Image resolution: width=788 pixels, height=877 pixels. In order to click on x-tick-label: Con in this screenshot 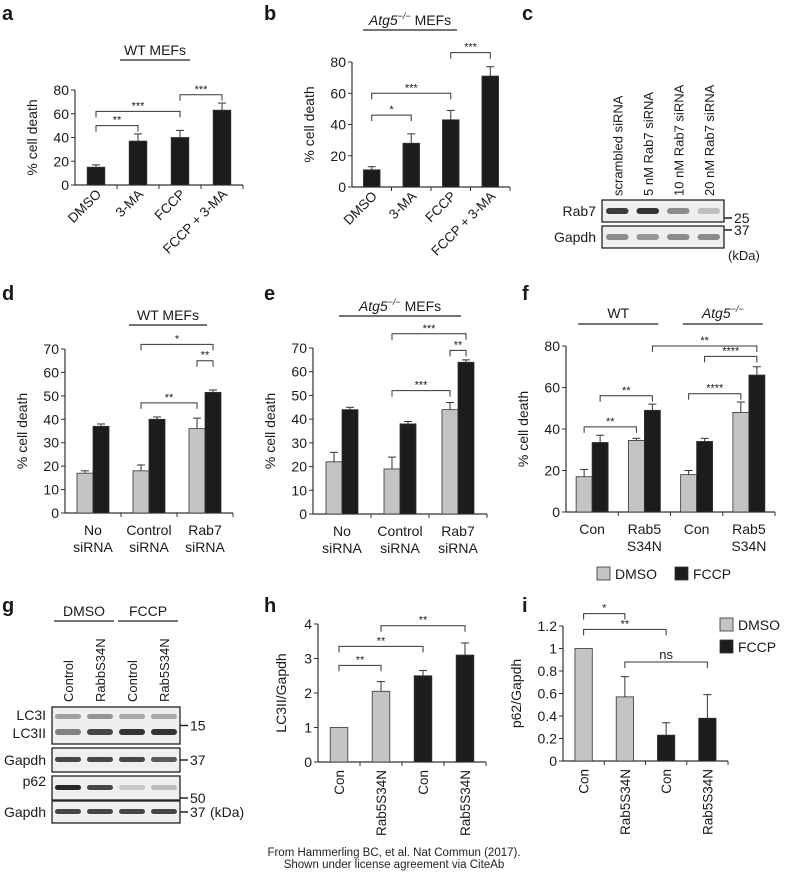, I will do `click(339, 782)`.